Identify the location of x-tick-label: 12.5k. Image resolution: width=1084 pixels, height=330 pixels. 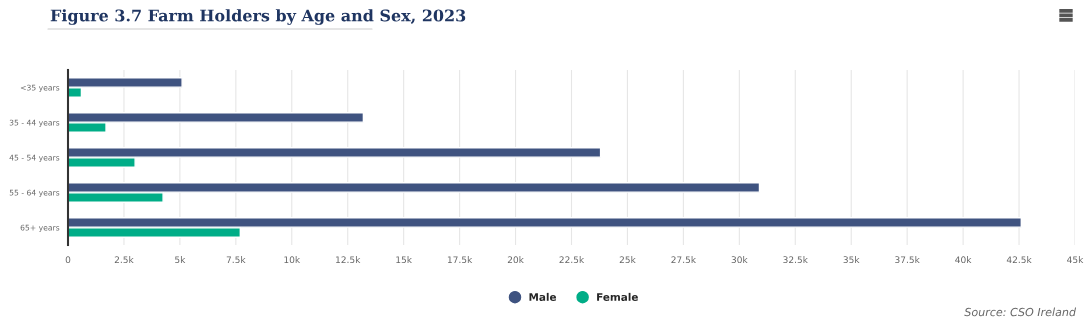
(348, 260).